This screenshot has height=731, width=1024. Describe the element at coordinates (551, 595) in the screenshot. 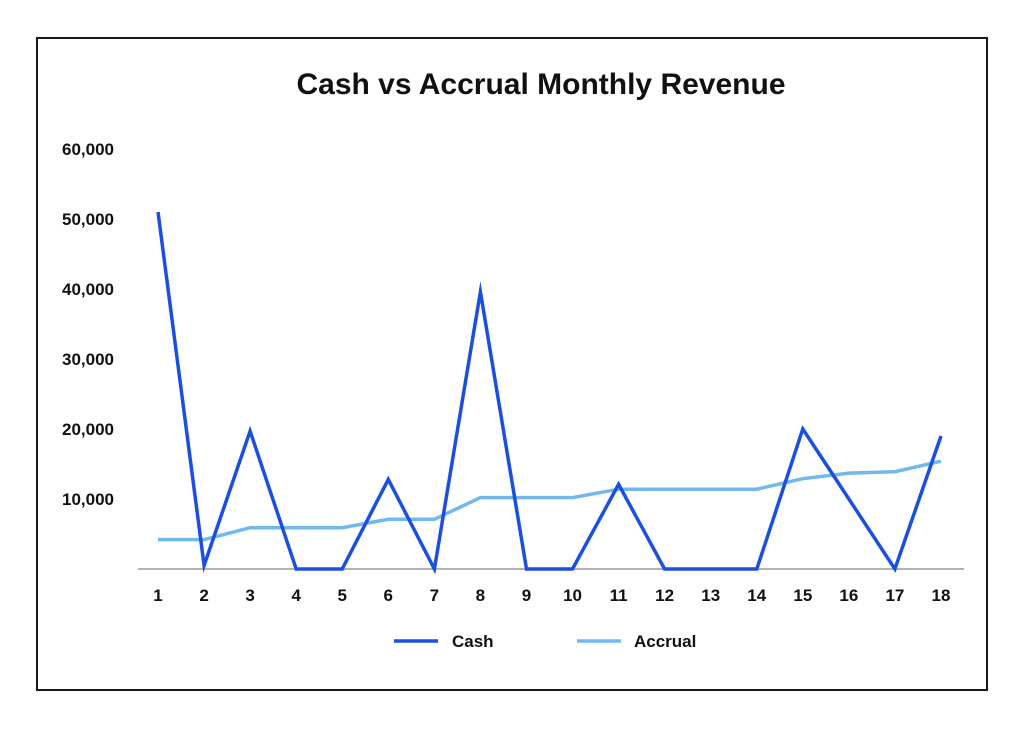

I see `x-axis-ticks: 1 2 3 4 5 6 7 8 9 10 11 12 13 14 15 16 17 18` at that location.